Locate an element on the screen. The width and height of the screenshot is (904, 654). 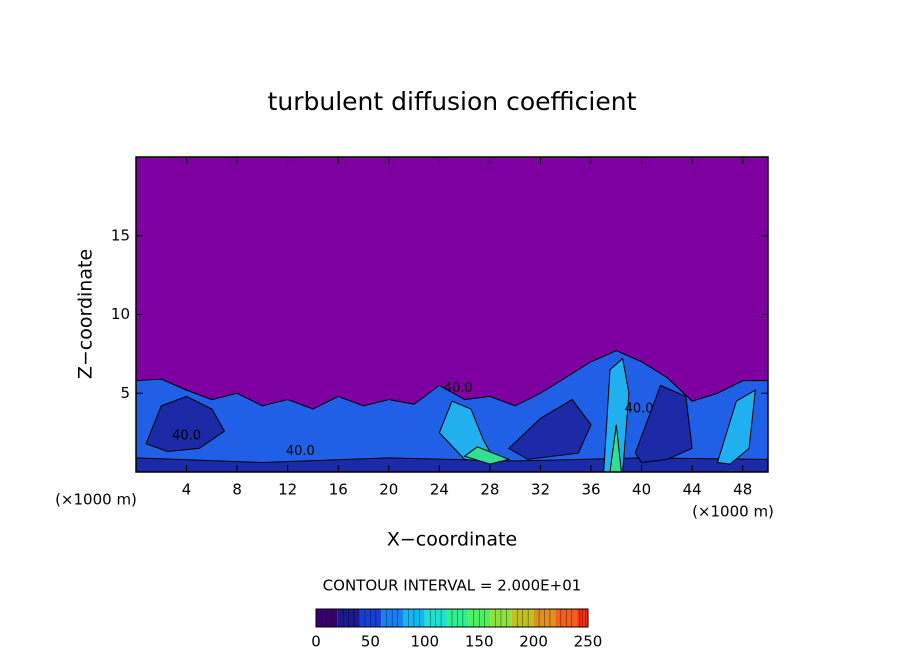
colorbar-tick-label: 100 is located at coordinates (424, 642).